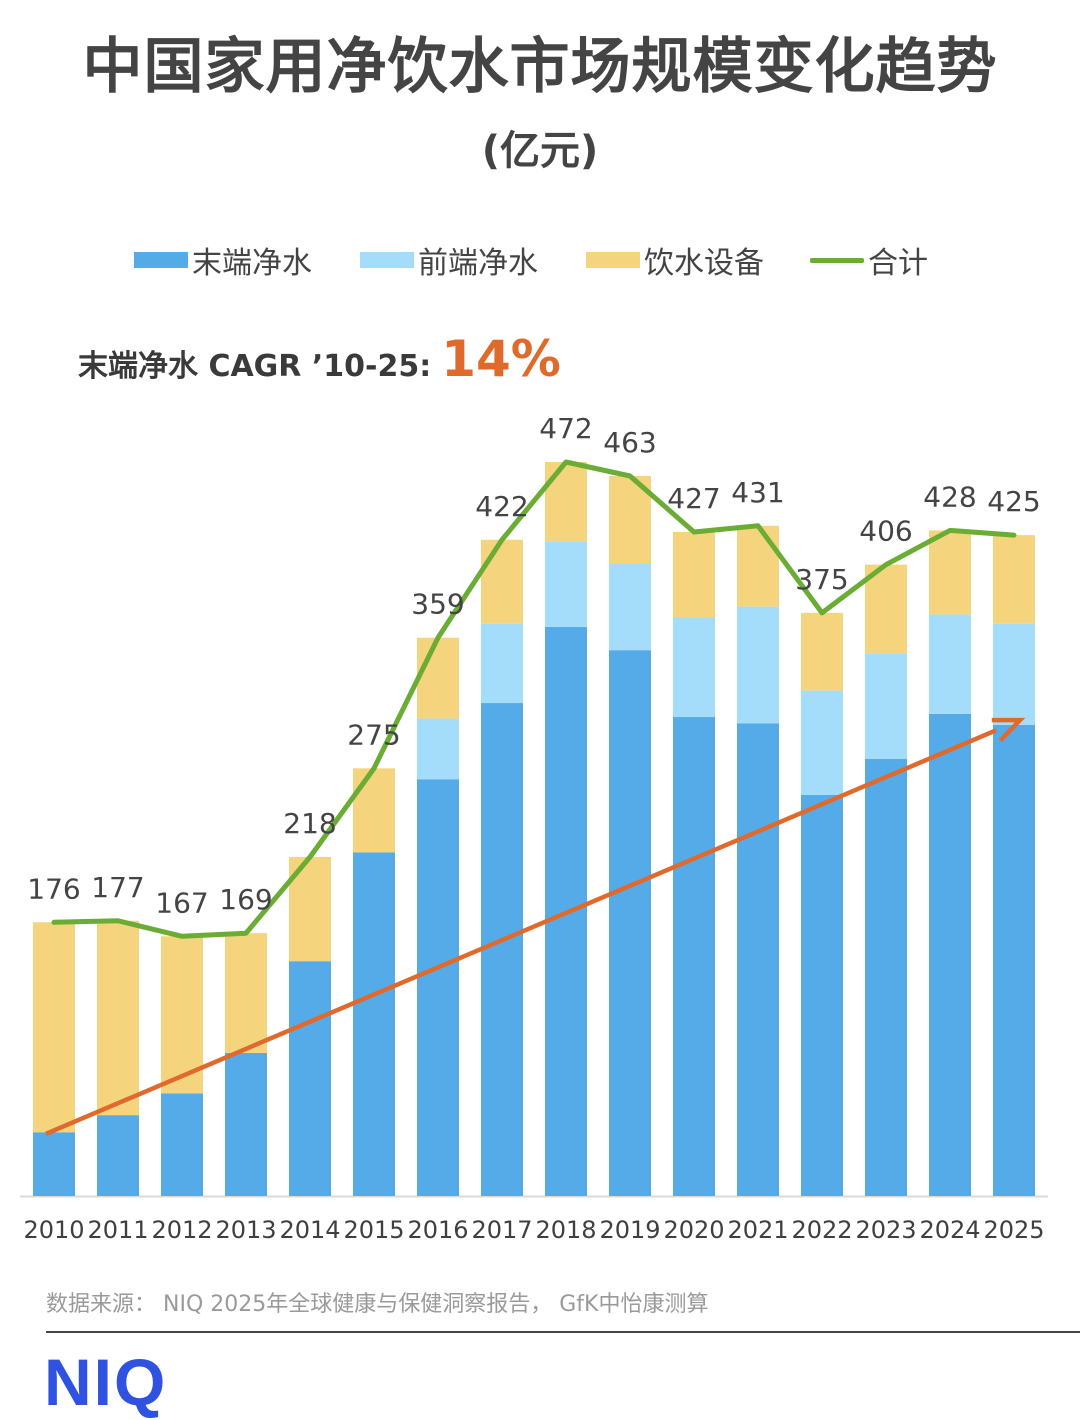 This screenshot has height=1420, width=1080. I want to click on bar-front-2023, so click(886, 706).